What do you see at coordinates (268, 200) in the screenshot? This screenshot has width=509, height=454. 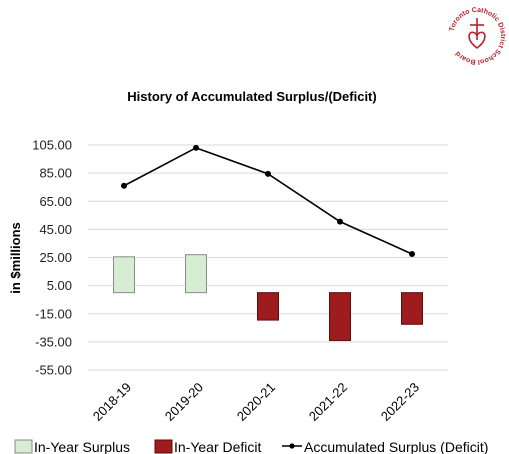 I see `accumulated-line` at bounding box center [268, 200].